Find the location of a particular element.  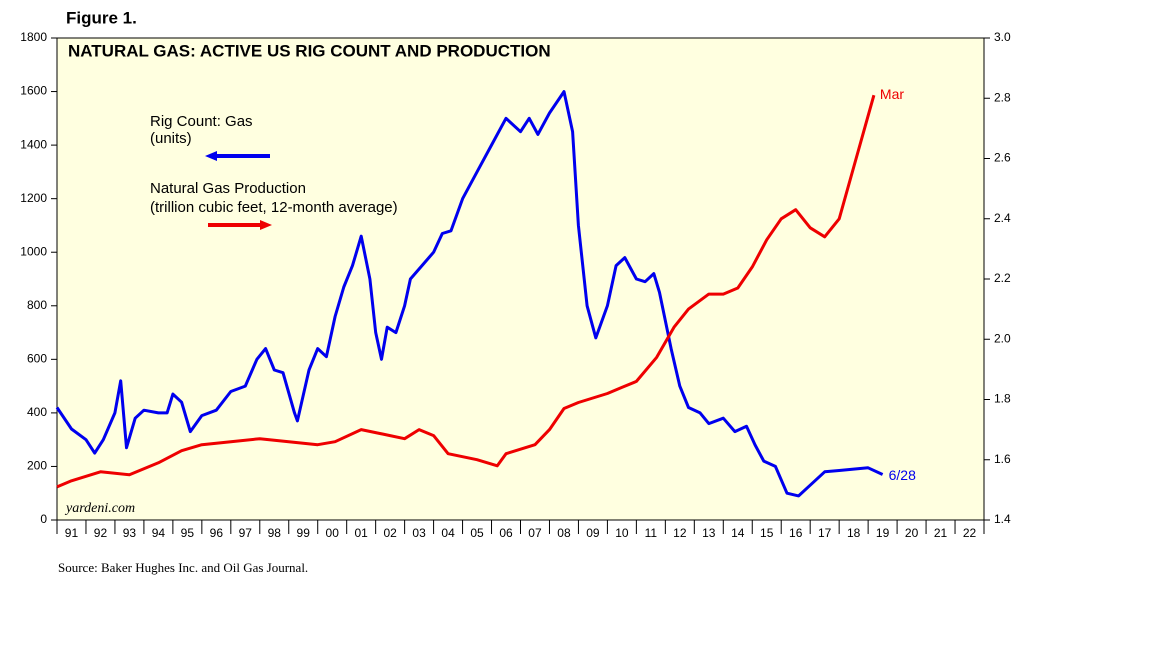

y2-tick-label: 3.0 is located at coordinates (1002, 37).